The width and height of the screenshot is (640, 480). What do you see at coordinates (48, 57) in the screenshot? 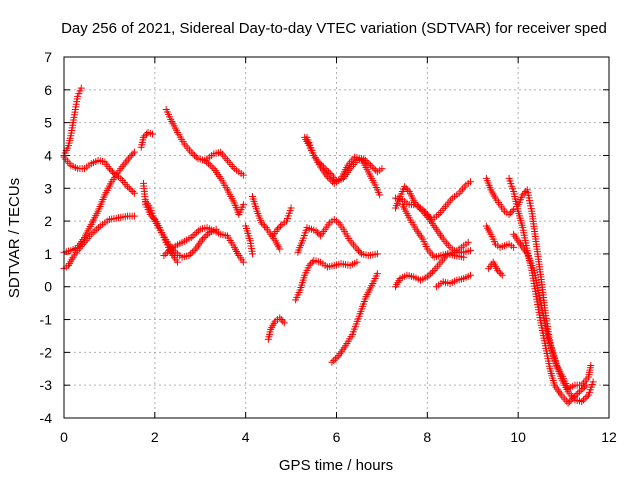
I see `y-tick-label: 7` at bounding box center [48, 57].